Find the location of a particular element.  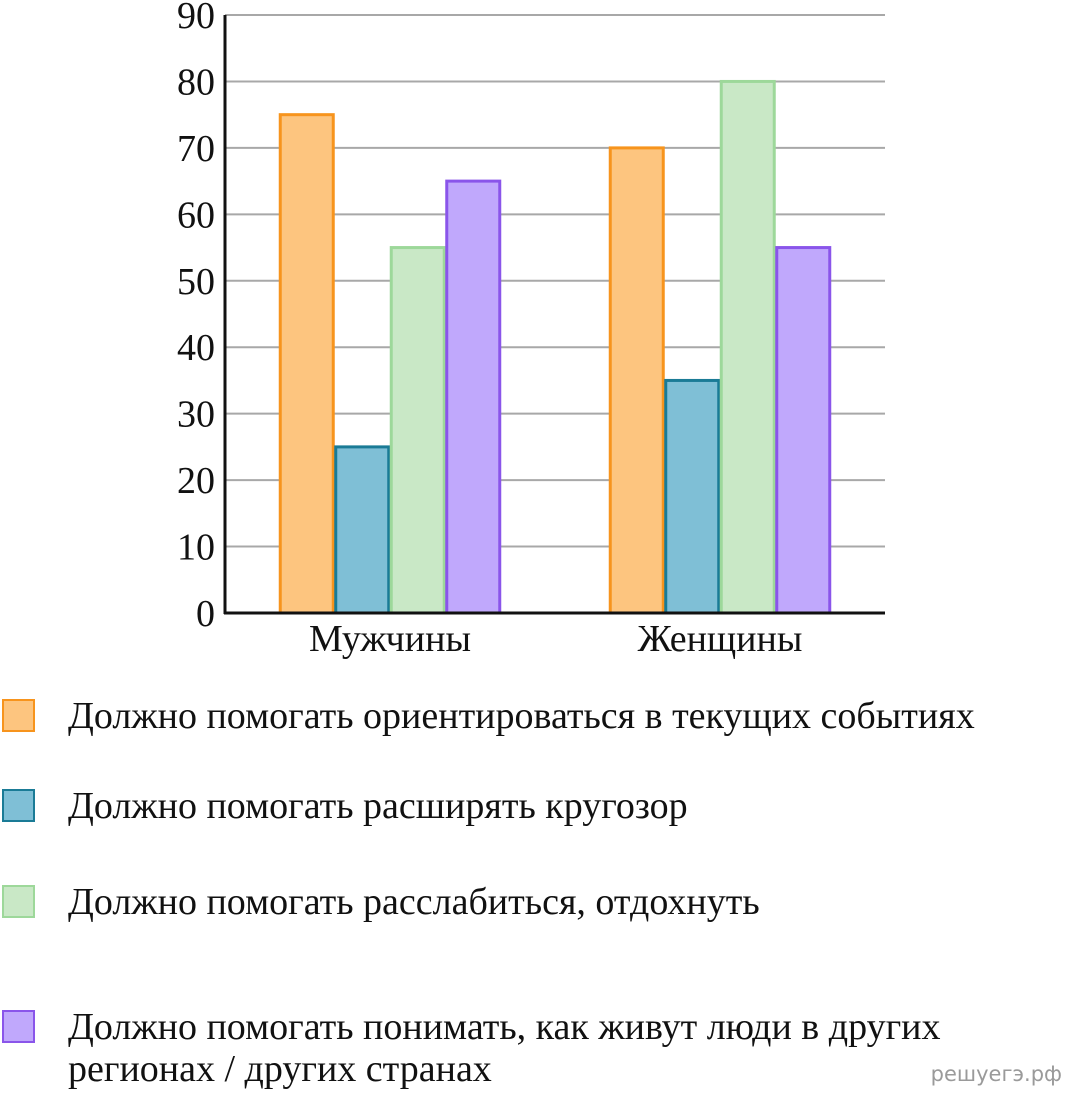

legend-label: Должно помогать расширять кругозор is located at coordinates (378, 806).